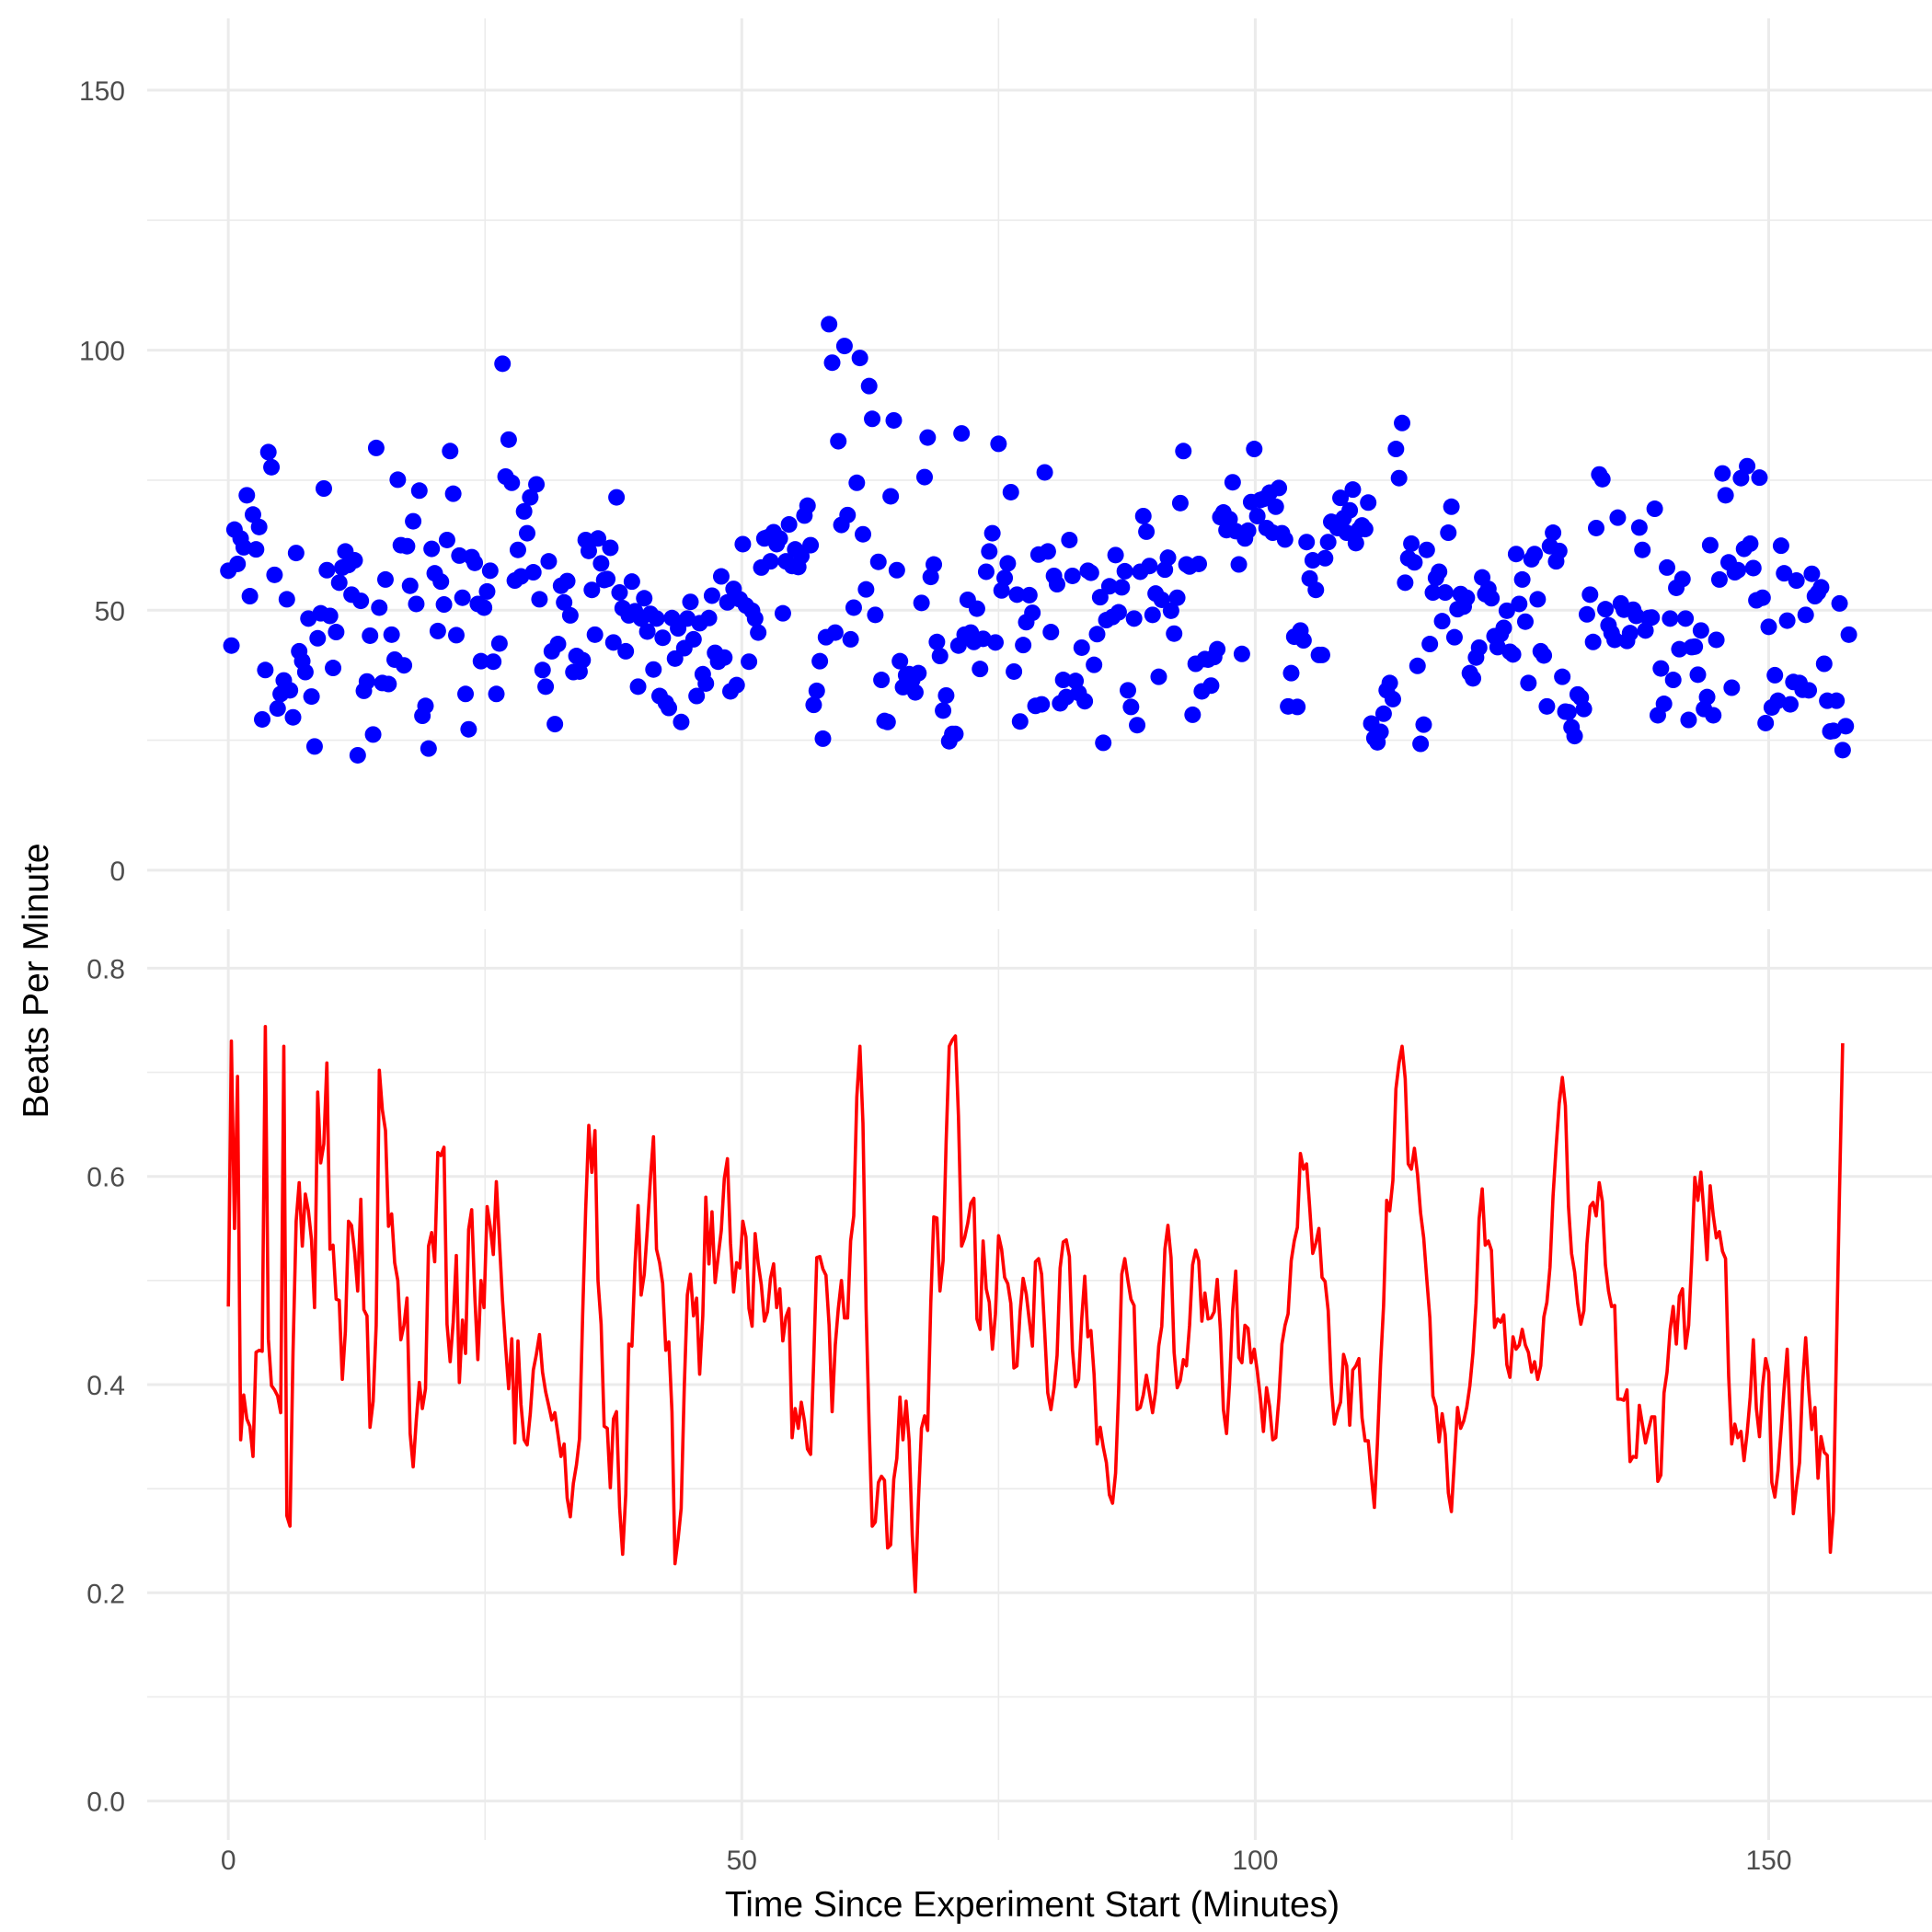 This screenshot has width=1932, height=1932. I want to click on bottom-y-tick-label: 0.6, so click(105, 1178).